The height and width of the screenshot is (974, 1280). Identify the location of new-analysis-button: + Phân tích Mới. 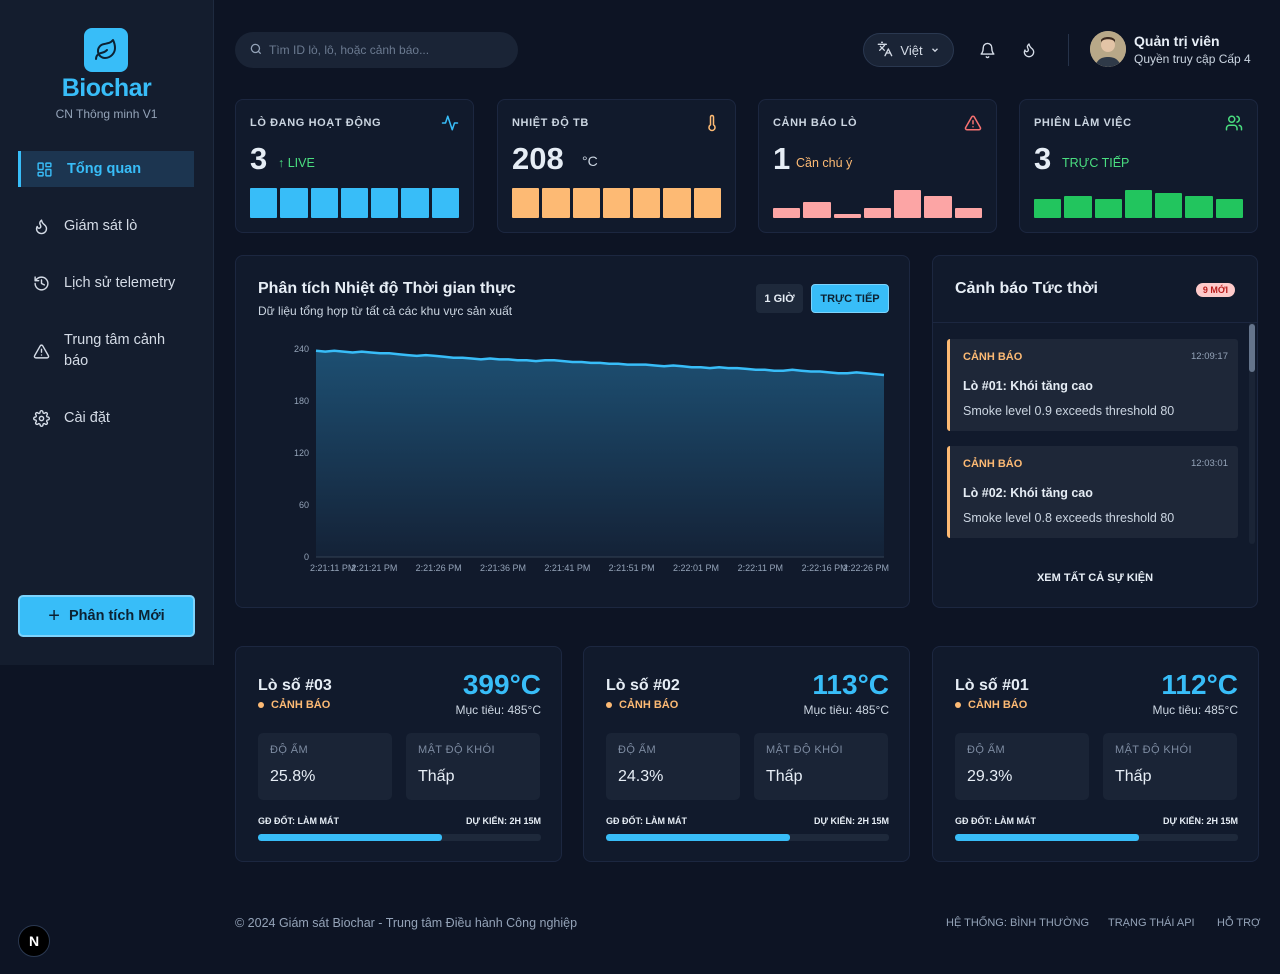
(106, 616).